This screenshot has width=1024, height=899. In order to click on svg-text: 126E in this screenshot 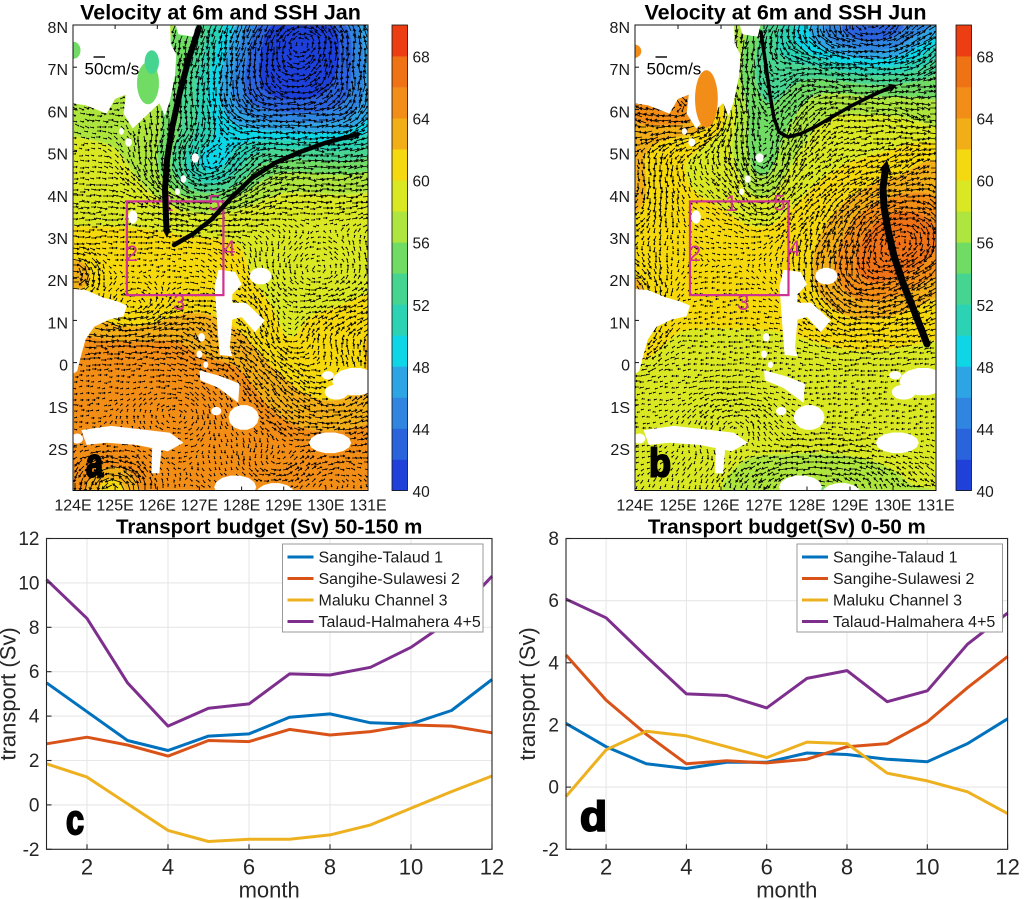, I will do `click(720, 506)`.